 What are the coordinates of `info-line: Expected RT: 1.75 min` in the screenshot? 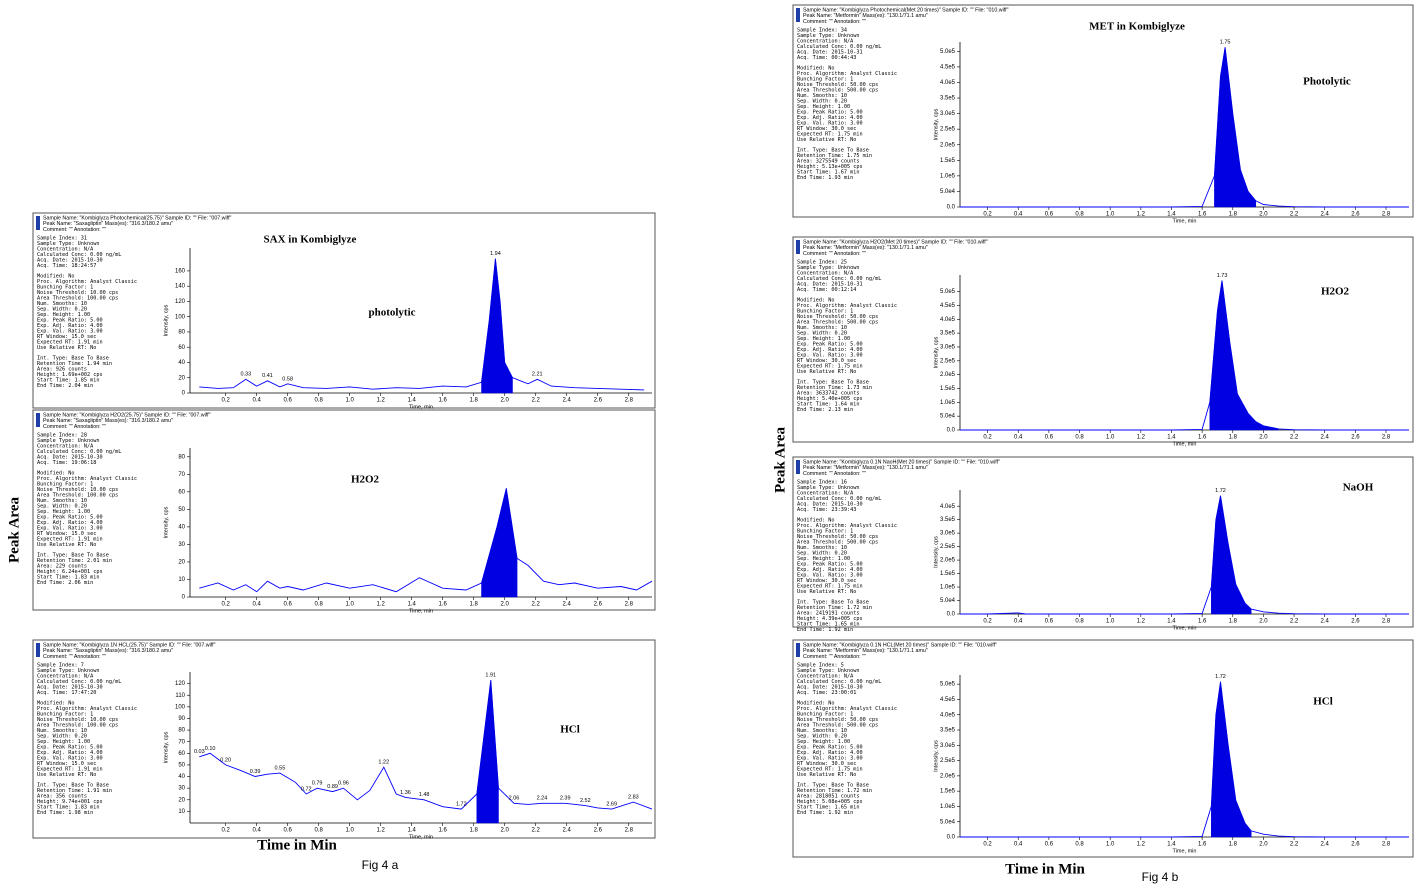 It's located at (830, 367).